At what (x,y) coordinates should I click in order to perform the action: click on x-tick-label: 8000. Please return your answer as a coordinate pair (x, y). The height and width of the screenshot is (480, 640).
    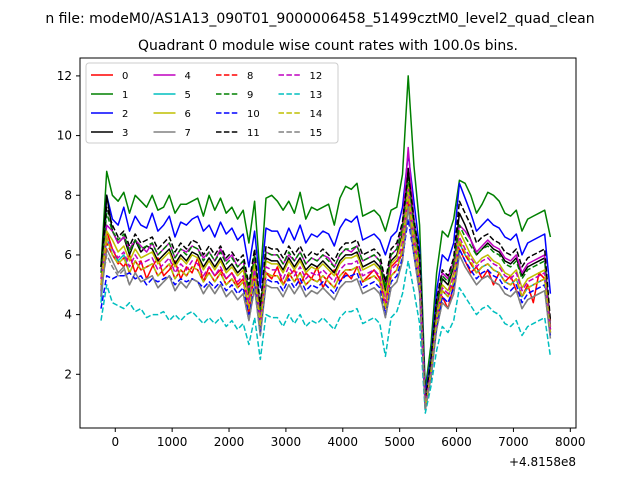
    Looking at the image, I should click on (570, 442).